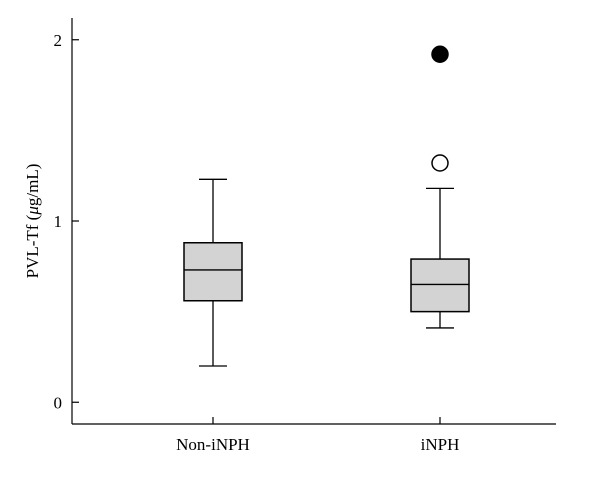 The width and height of the screenshot is (600, 477). Describe the element at coordinates (440, 54) in the screenshot. I see `outlier-point-filled` at that location.